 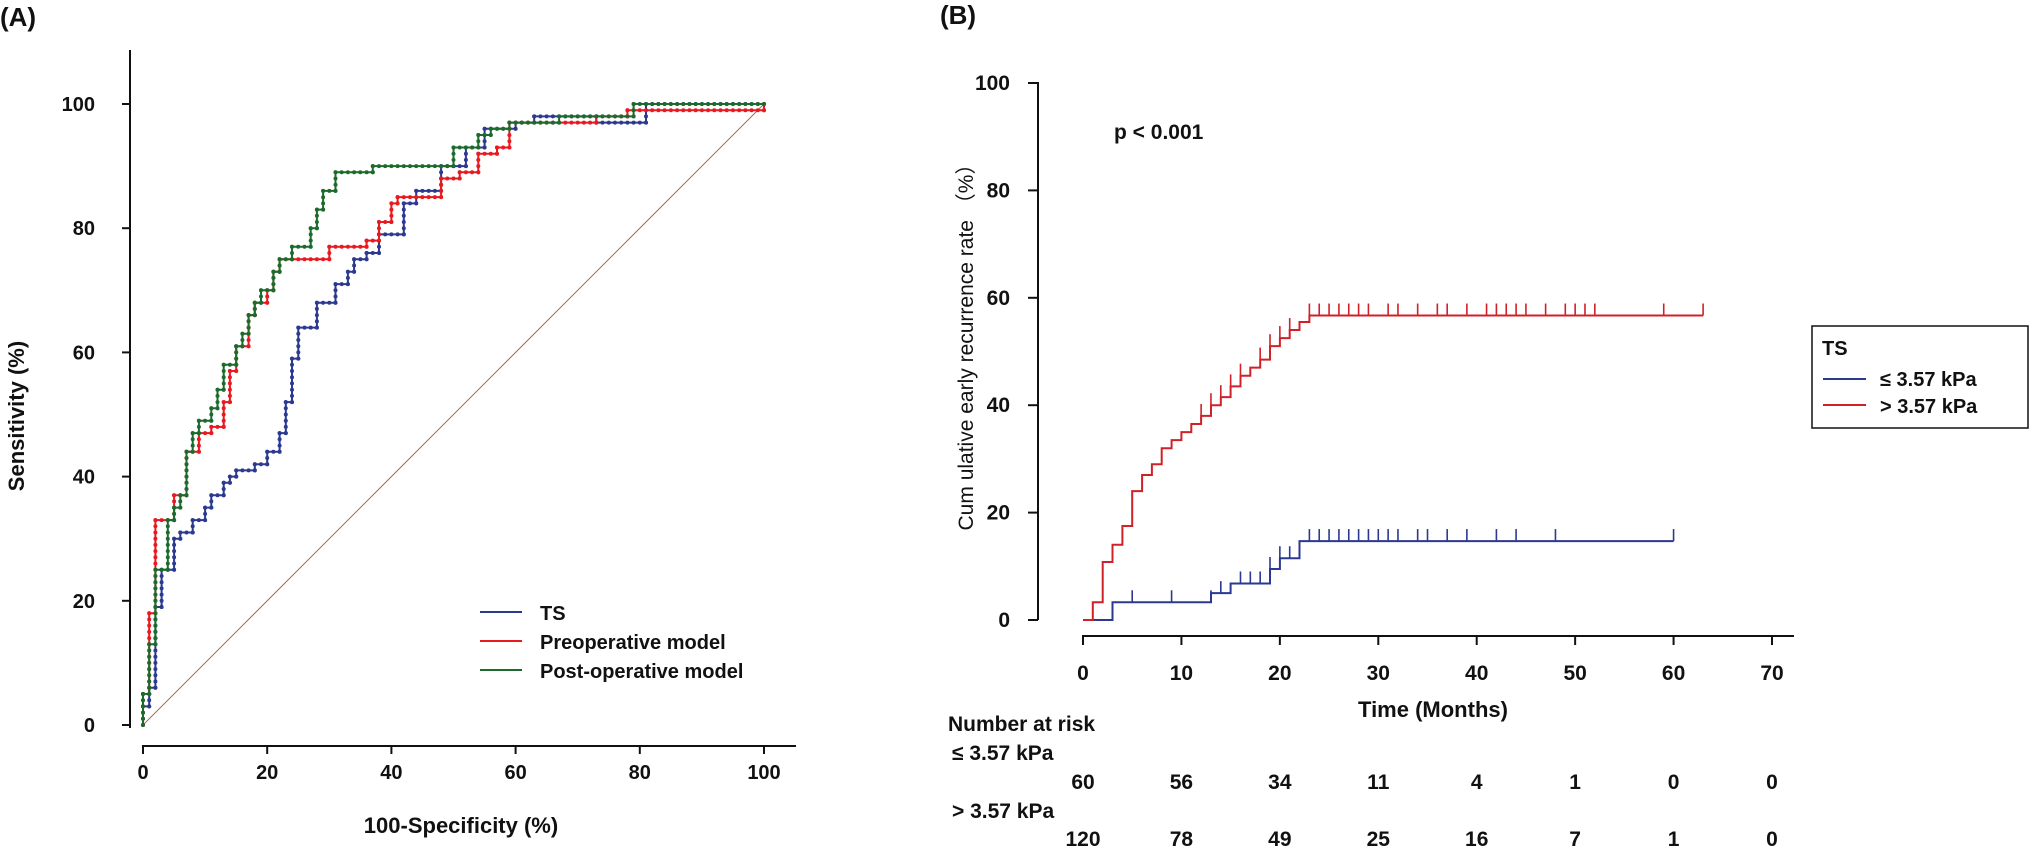 What do you see at coordinates (16, 416) in the screenshot?
I see `roc-y-label: Sensitivity (%)` at bounding box center [16, 416].